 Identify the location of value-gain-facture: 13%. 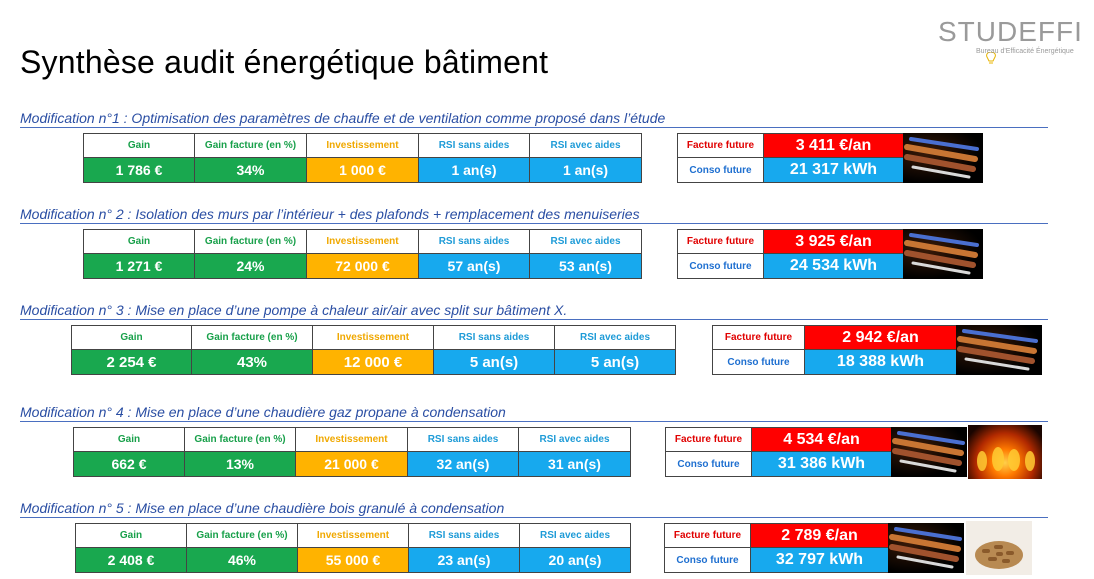
(240, 464).